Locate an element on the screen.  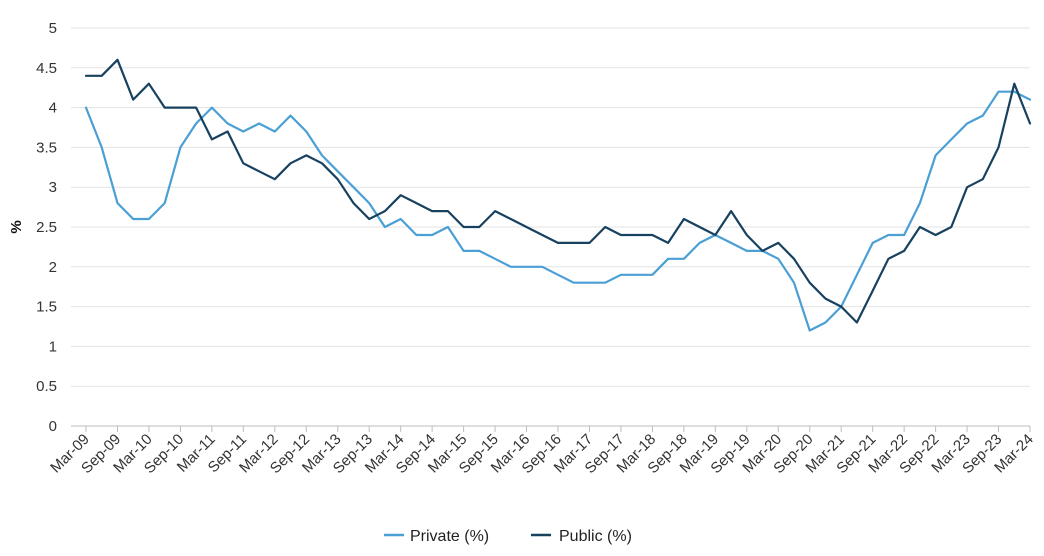
y-tick-label: 3 is located at coordinates (53, 187).